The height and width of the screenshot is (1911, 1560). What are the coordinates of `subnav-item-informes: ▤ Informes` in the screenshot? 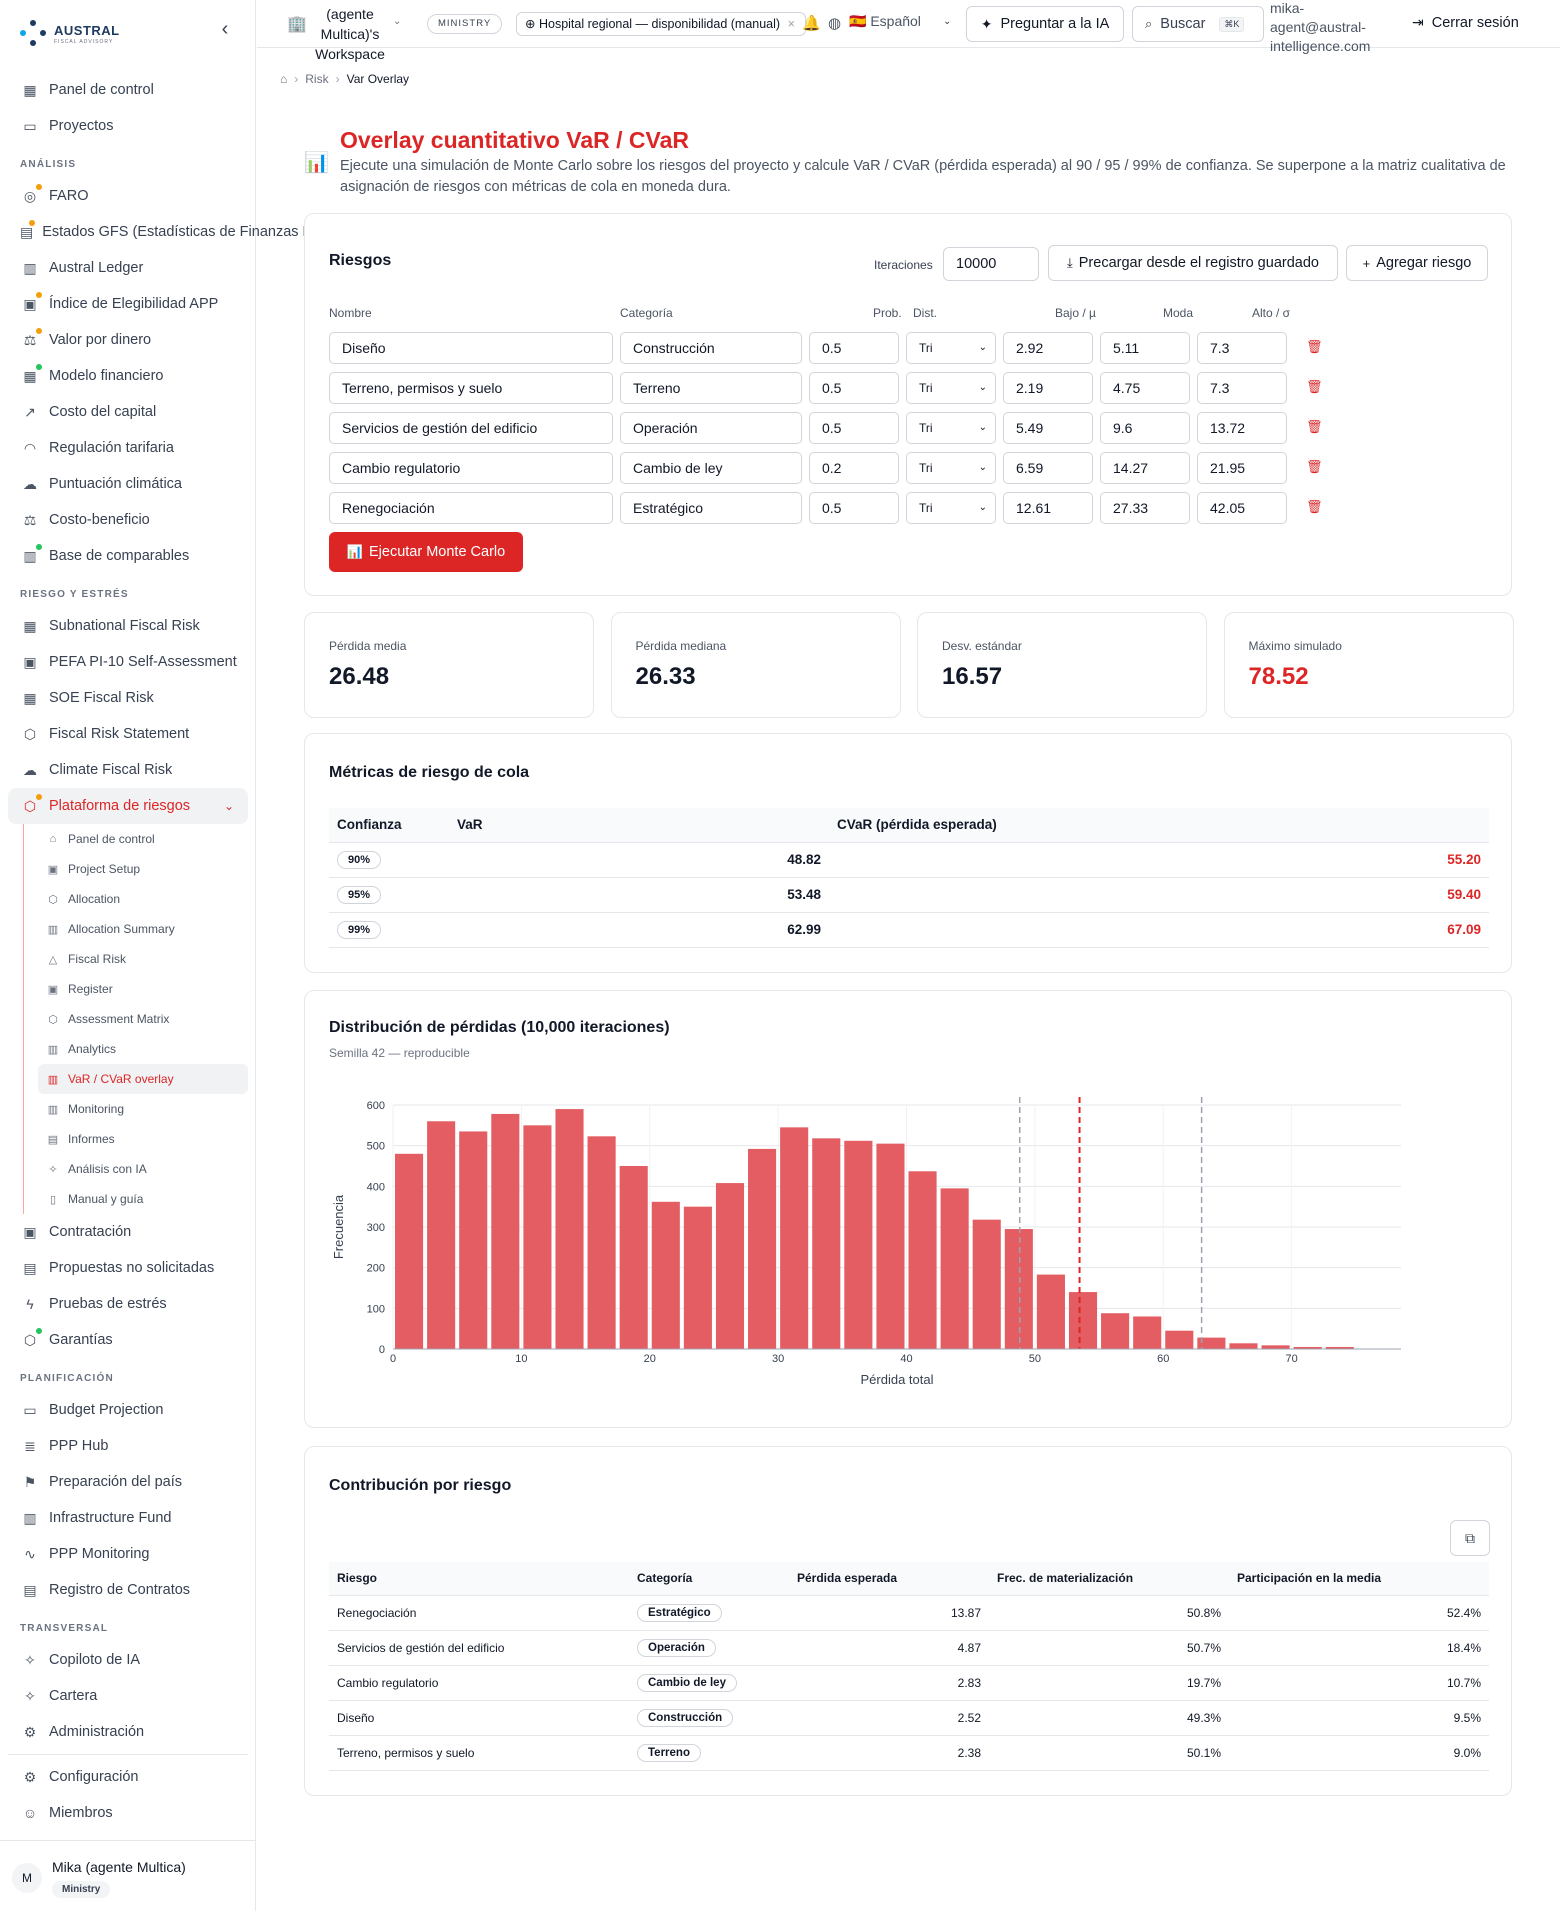 It's located at (147, 1139).